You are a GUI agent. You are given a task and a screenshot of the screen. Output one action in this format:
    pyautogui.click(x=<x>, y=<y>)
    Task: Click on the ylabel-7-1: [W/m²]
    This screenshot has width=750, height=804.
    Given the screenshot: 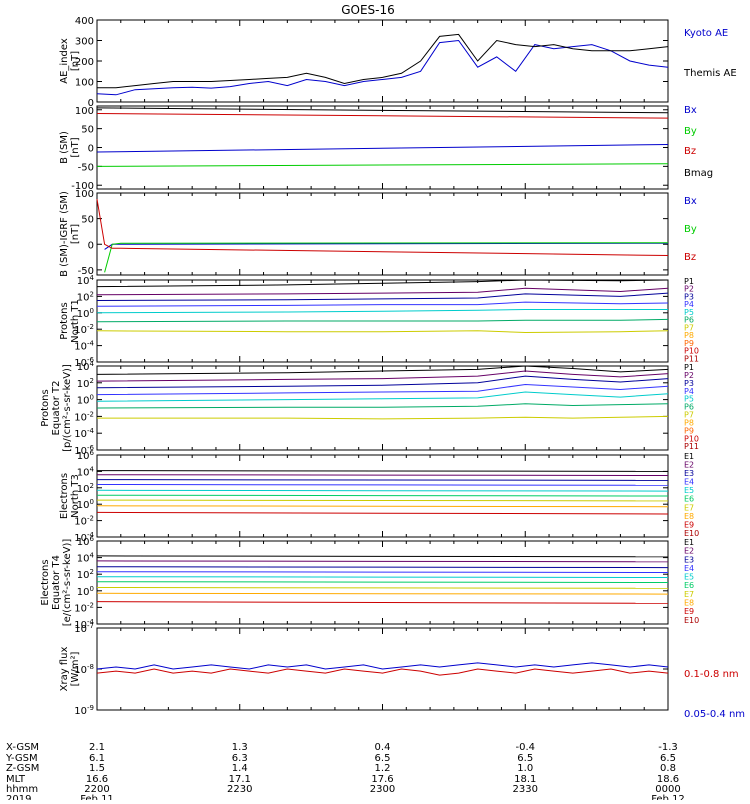 What is the action you would take?
    pyautogui.click(x=75, y=668)
    